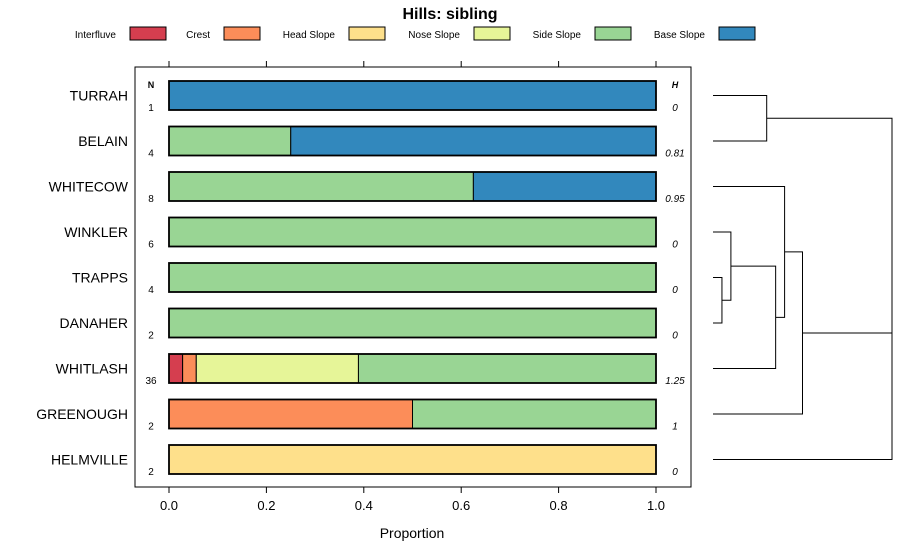 The height and width of the screenshot is (560, 900). I want to click on legend-label-nose-slope: Nose Slope, so click(434, 35).